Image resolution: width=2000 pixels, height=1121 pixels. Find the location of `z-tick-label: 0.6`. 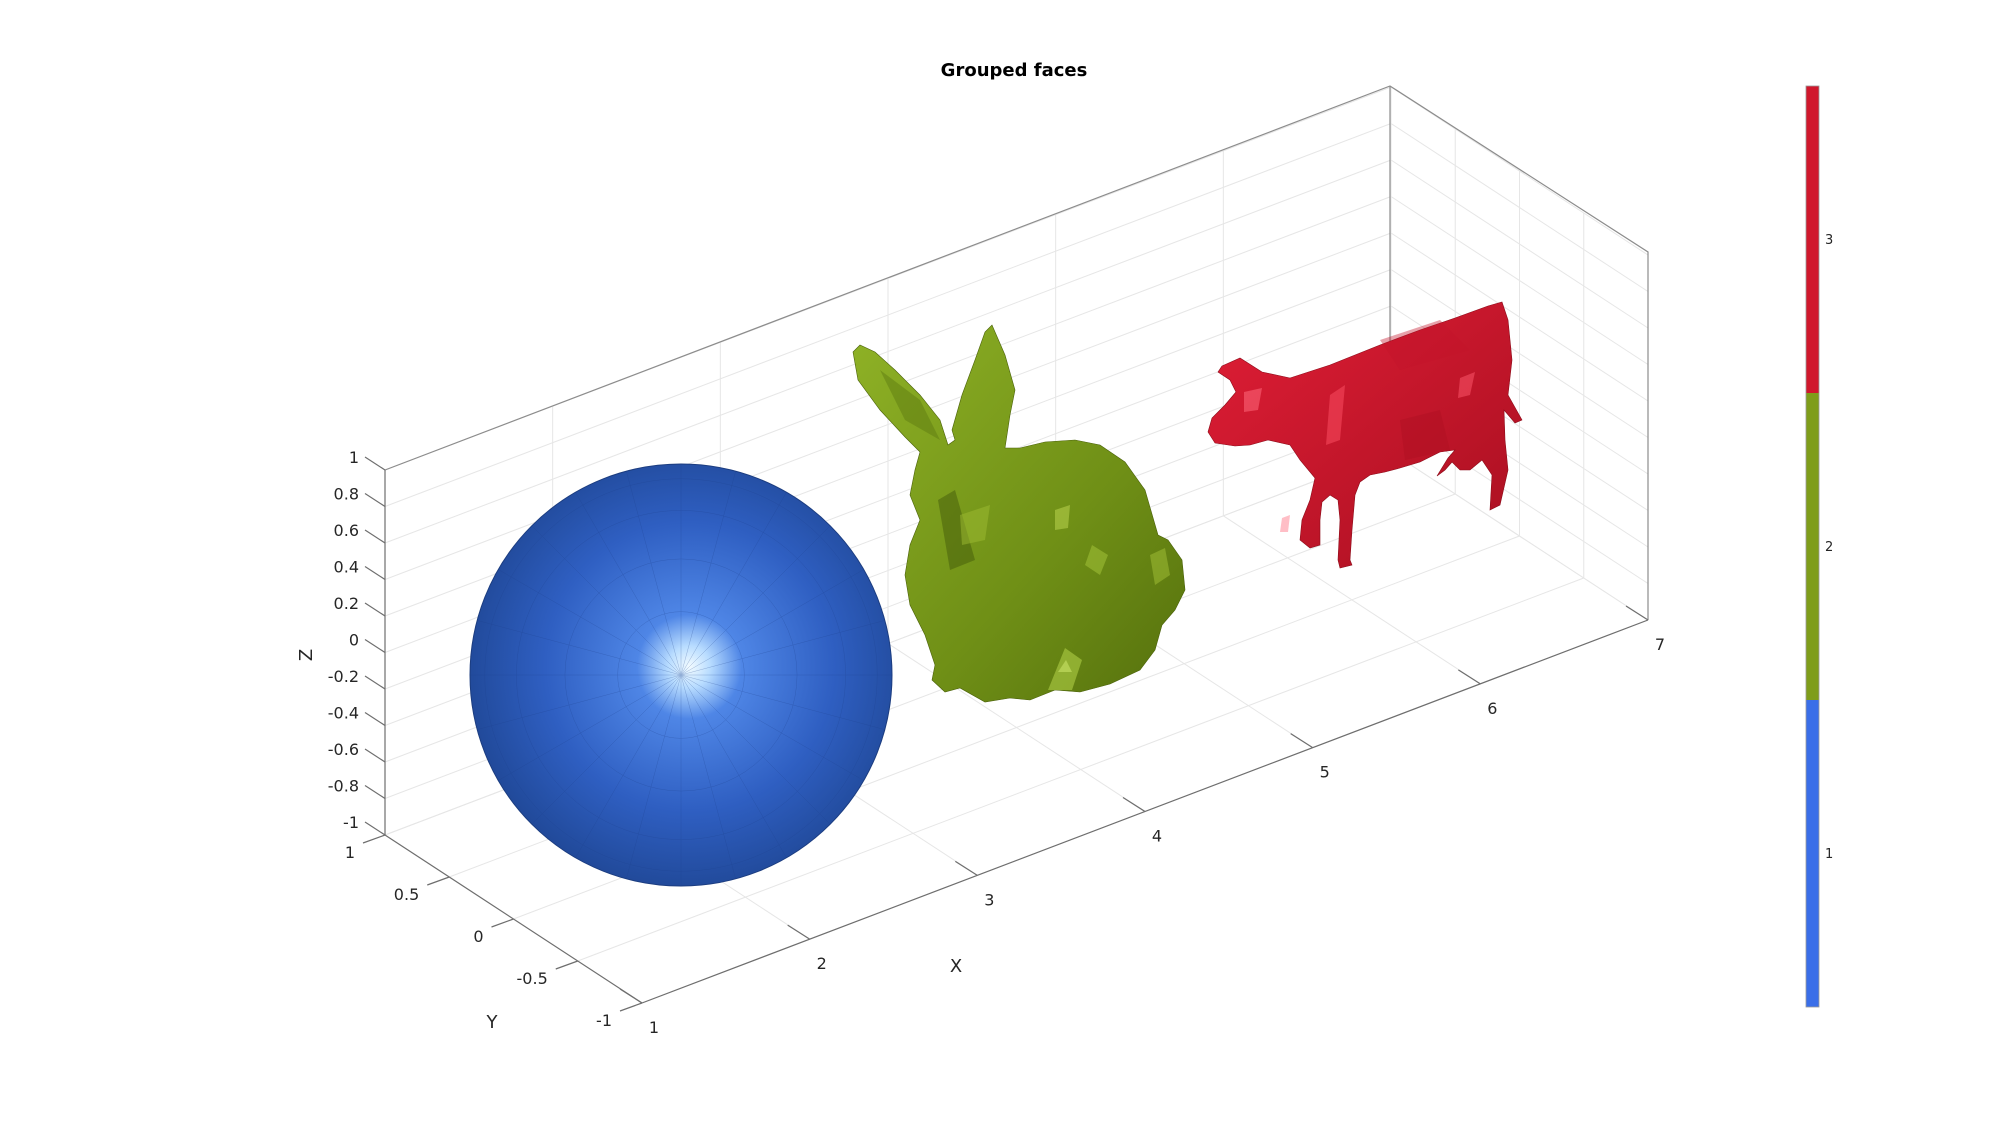

z-tick-label: 0.6 is located at coordinates (346, 530).